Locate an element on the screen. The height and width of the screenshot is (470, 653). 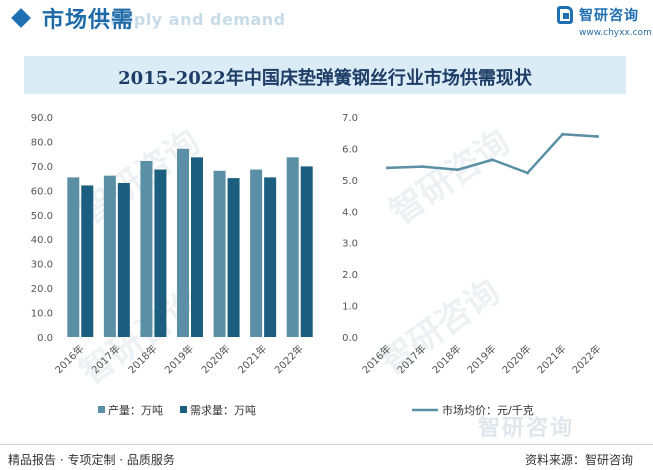
y-tick-label: 40.0 is located at coordinates (42, 240).